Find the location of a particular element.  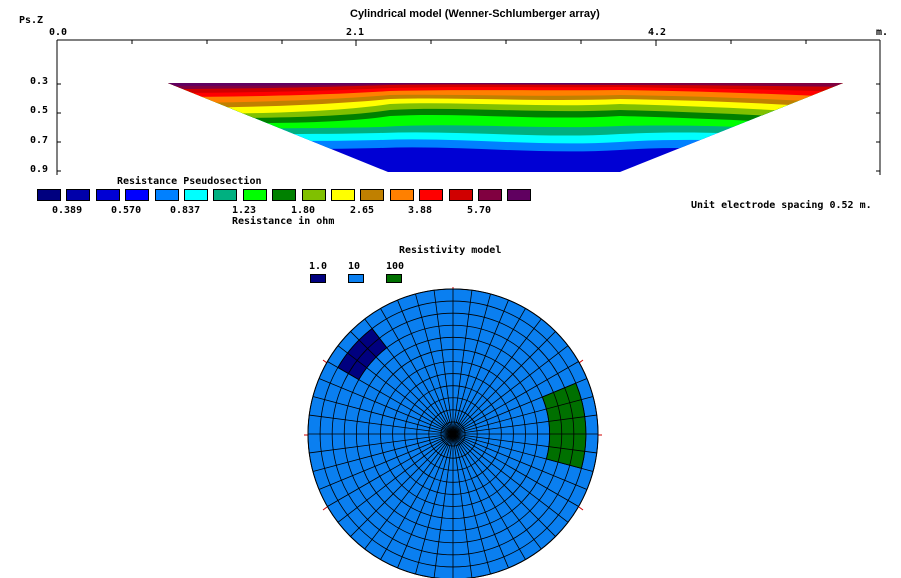

legend-value: 0.389 is located at coordinates (67, 210).